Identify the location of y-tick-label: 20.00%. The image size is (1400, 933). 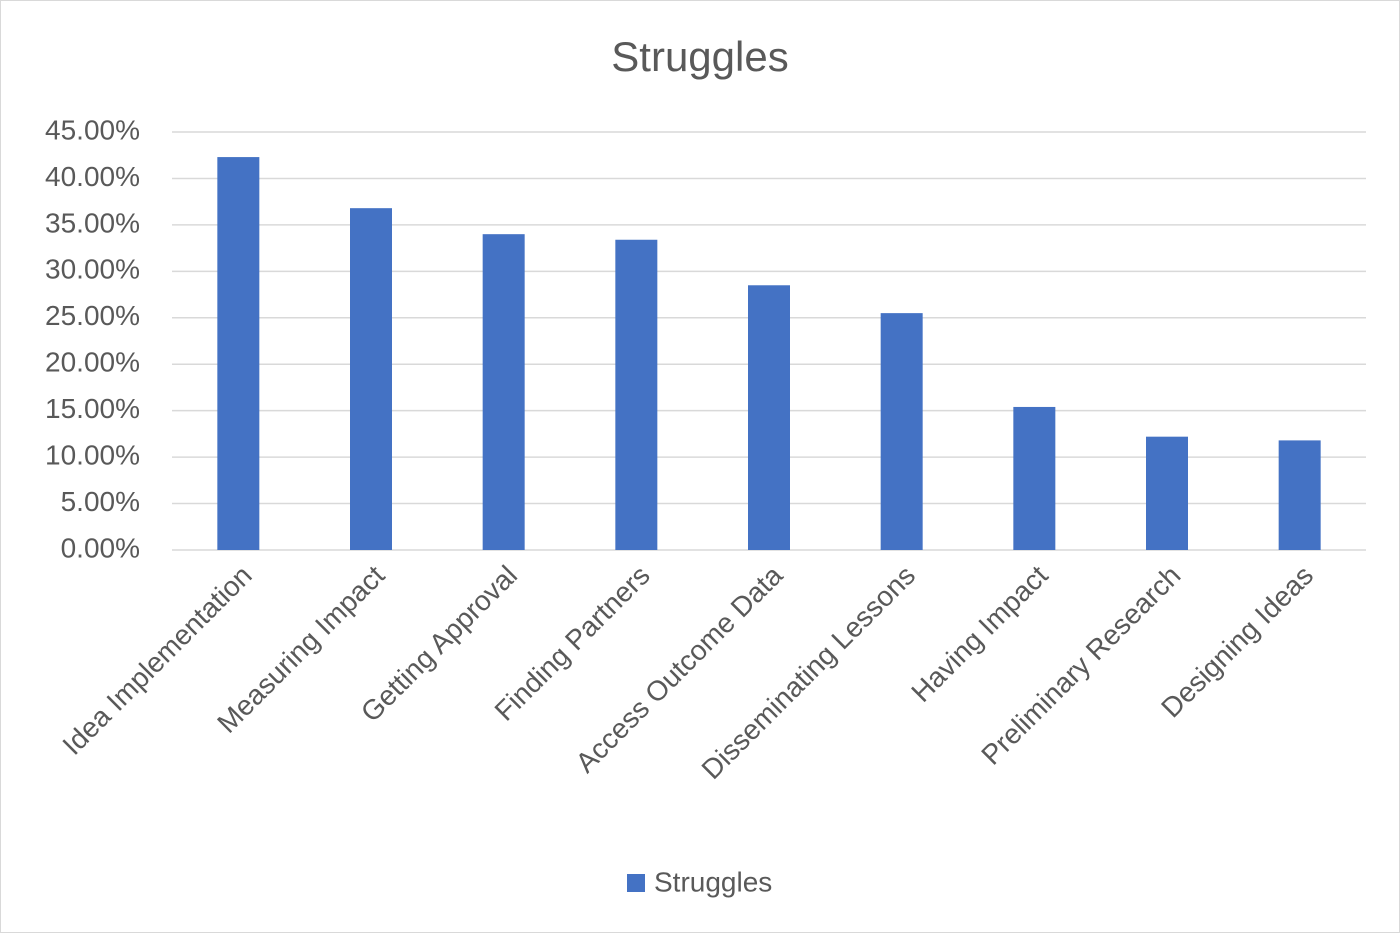
(92, 362).